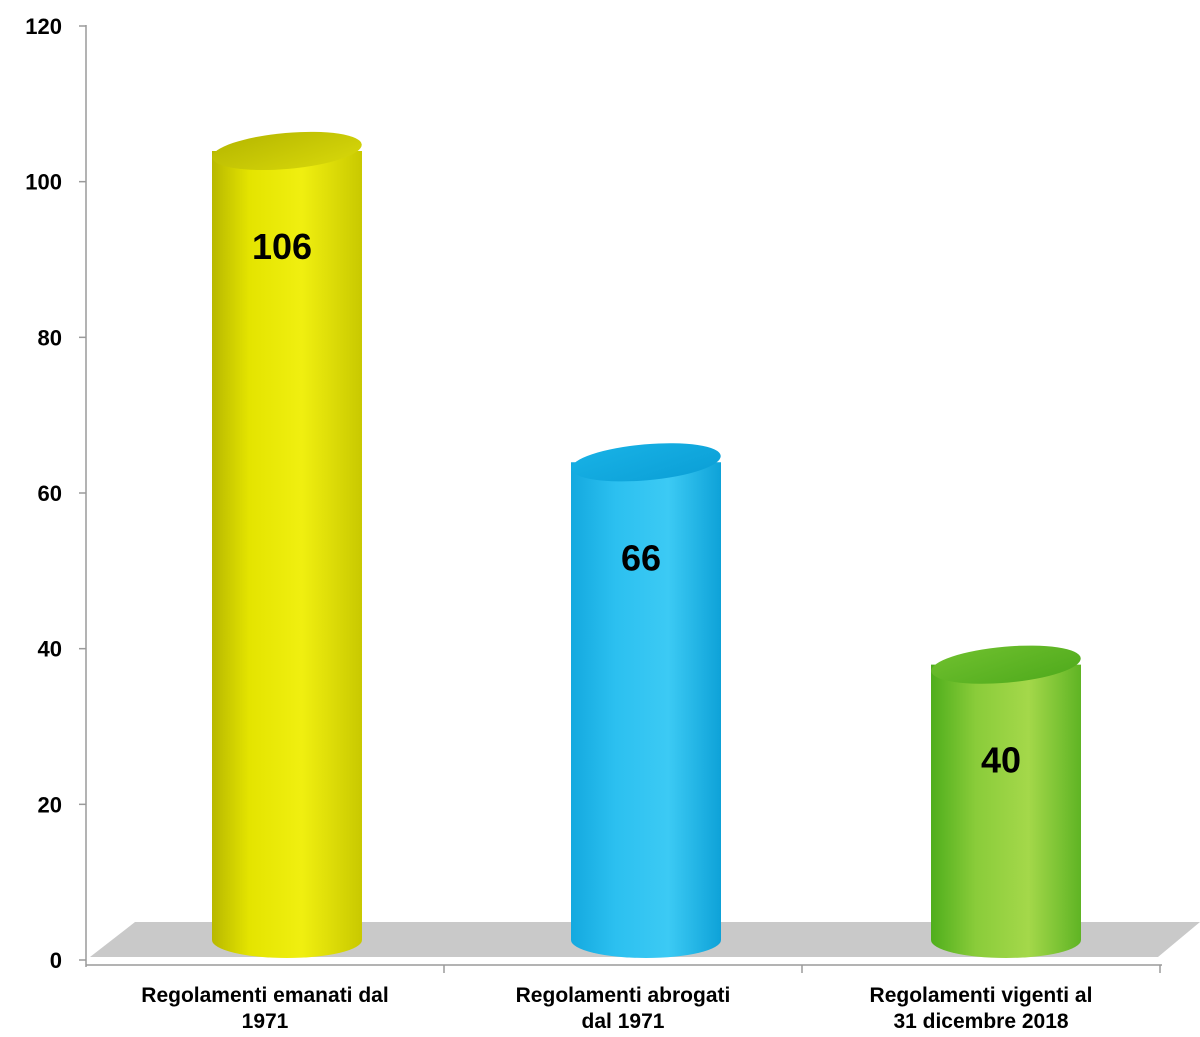 This screenshot has width=1200, height=1037. Describe the element at coordinates (981, 995) in the screenshot. I see `category-label: Regolamenti vigenti al` at that location.